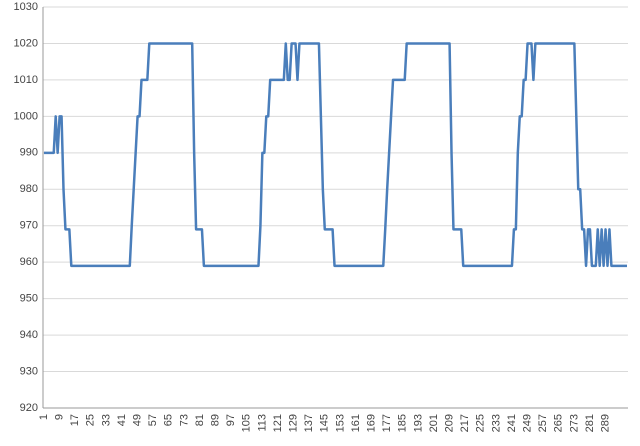 The height and width of the screenshot is (446, 640). What do you see at coordinates (262, 423) in the screenshot?
I see `x-tick-label: 113` at bounding box center [262, 423].